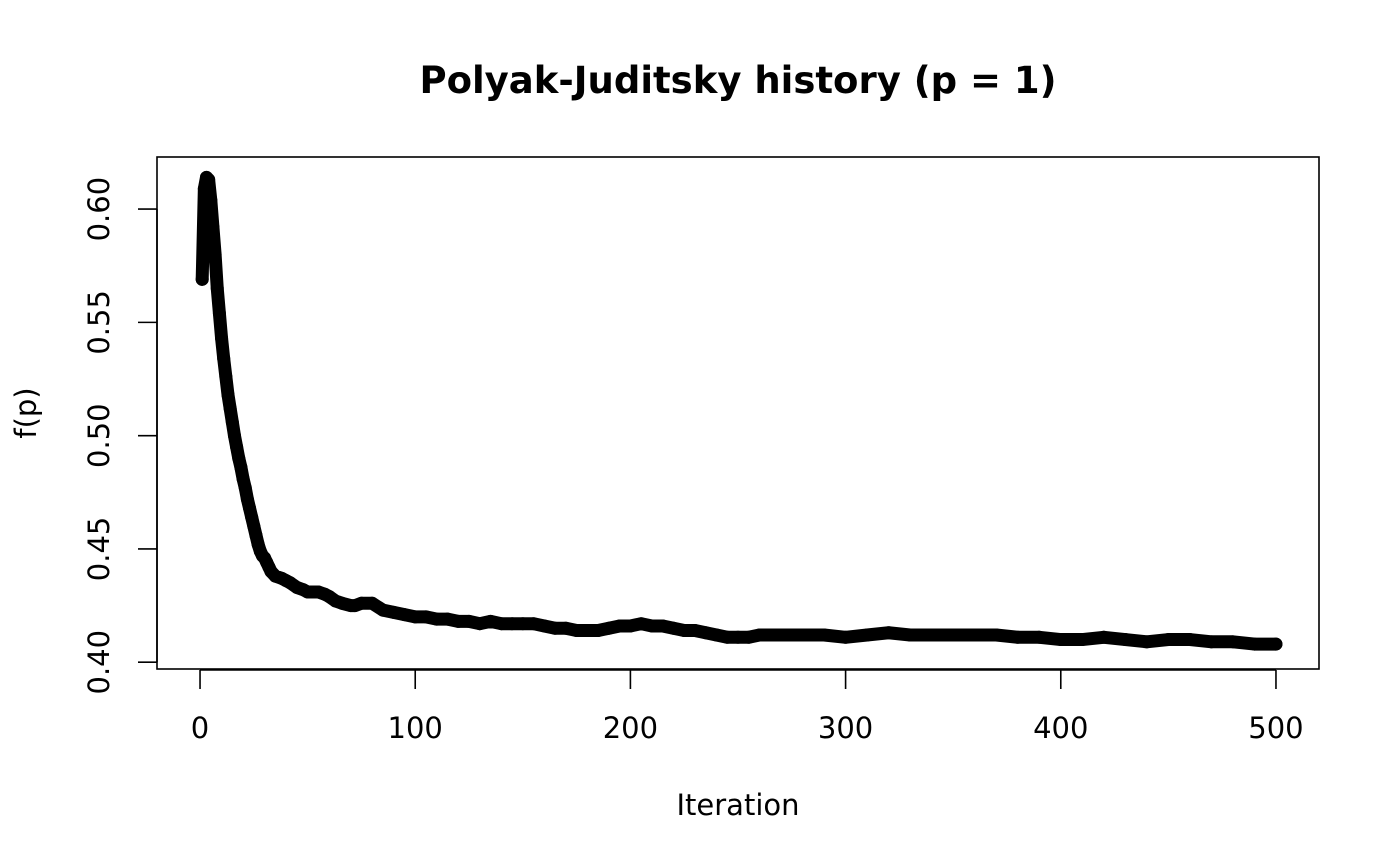  Describe the element at coordinates (415, 728) in the screenshot. I see `x-tick-label: 100` at that location.